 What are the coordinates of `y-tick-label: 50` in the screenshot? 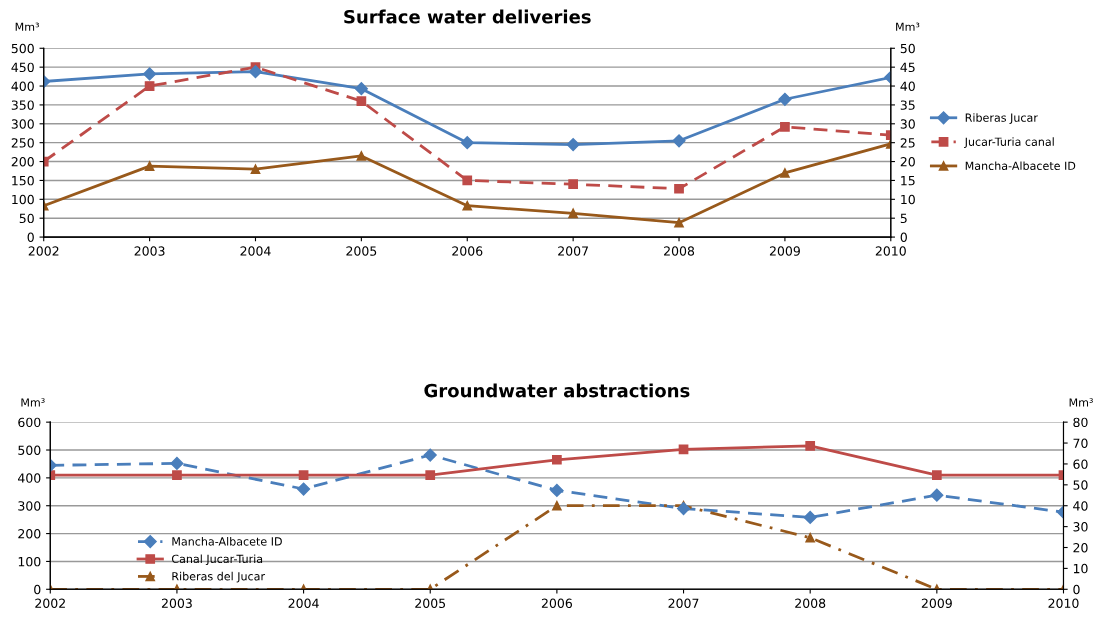 It's located at (26, 218).